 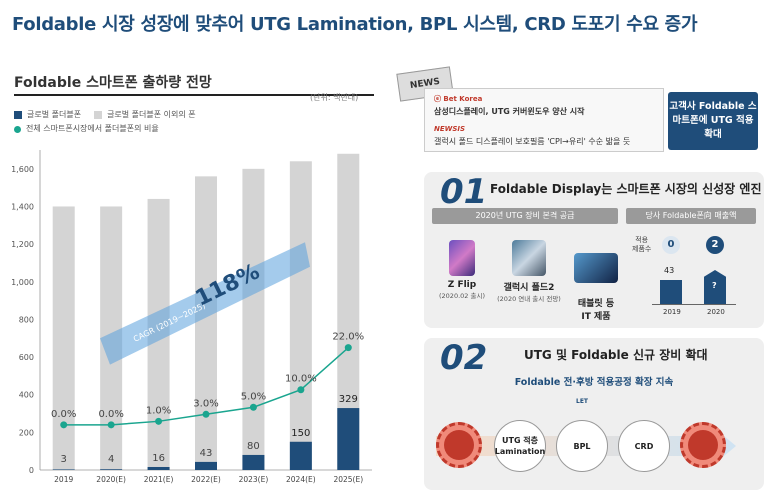 I want to click on step-utg-lamination: UTG 적층 Lamination, so click(x=520, y=446).